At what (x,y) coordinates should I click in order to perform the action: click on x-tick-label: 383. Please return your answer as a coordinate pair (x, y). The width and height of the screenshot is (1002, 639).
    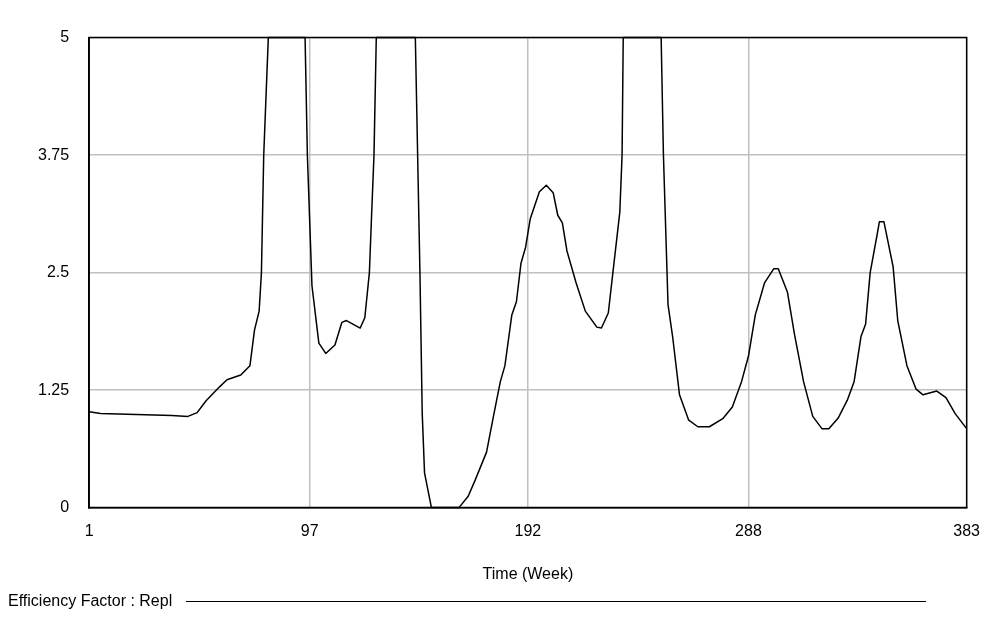
    Looking at the image, I should click on (967, 530).